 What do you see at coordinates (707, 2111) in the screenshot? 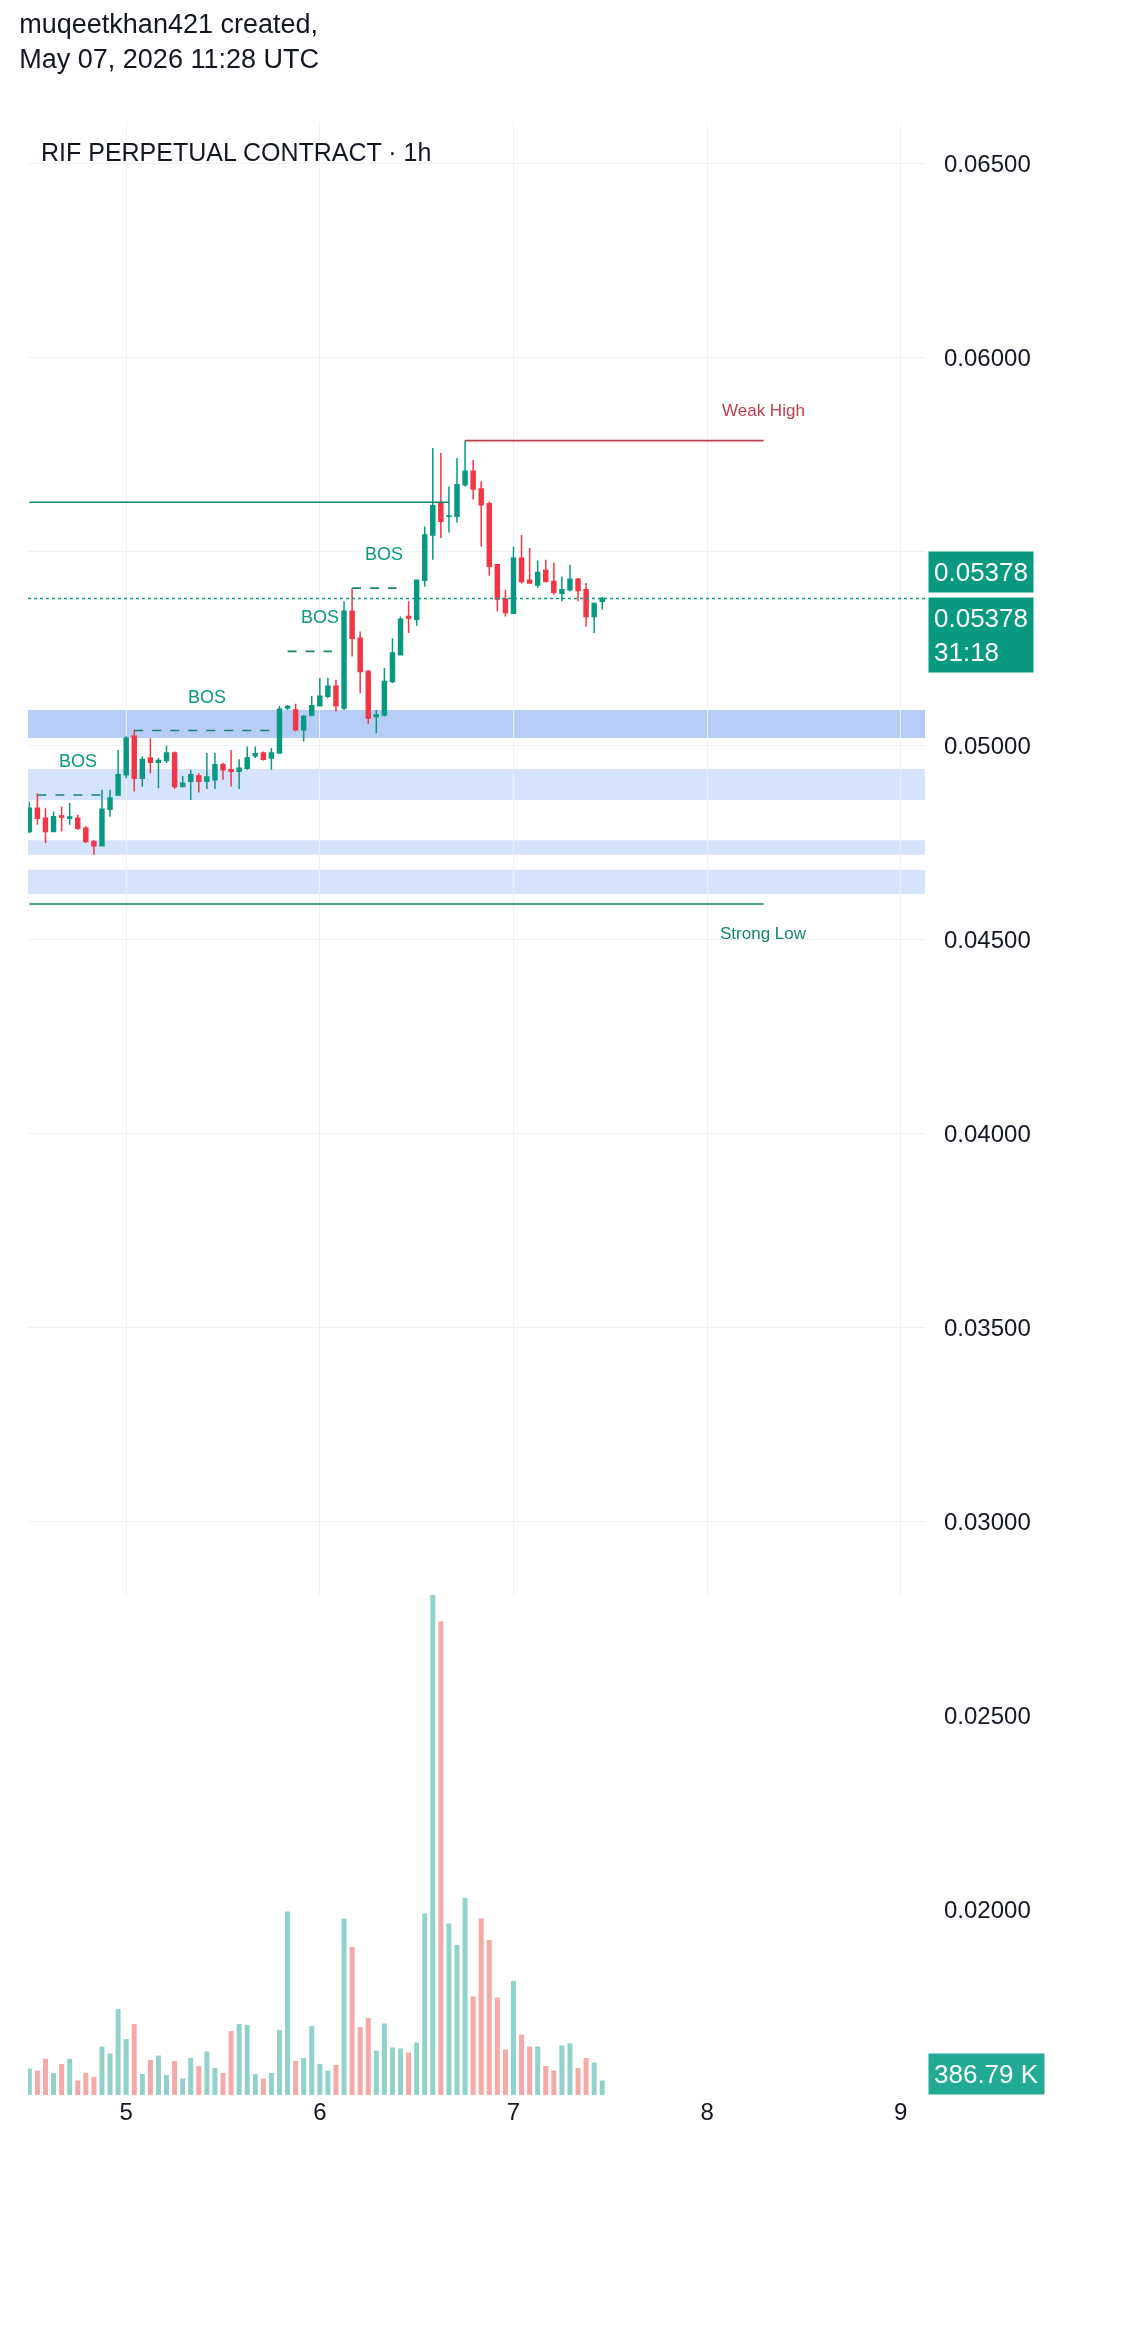
I see `x-tick-label: 8` at bounding box center [707, 2111].